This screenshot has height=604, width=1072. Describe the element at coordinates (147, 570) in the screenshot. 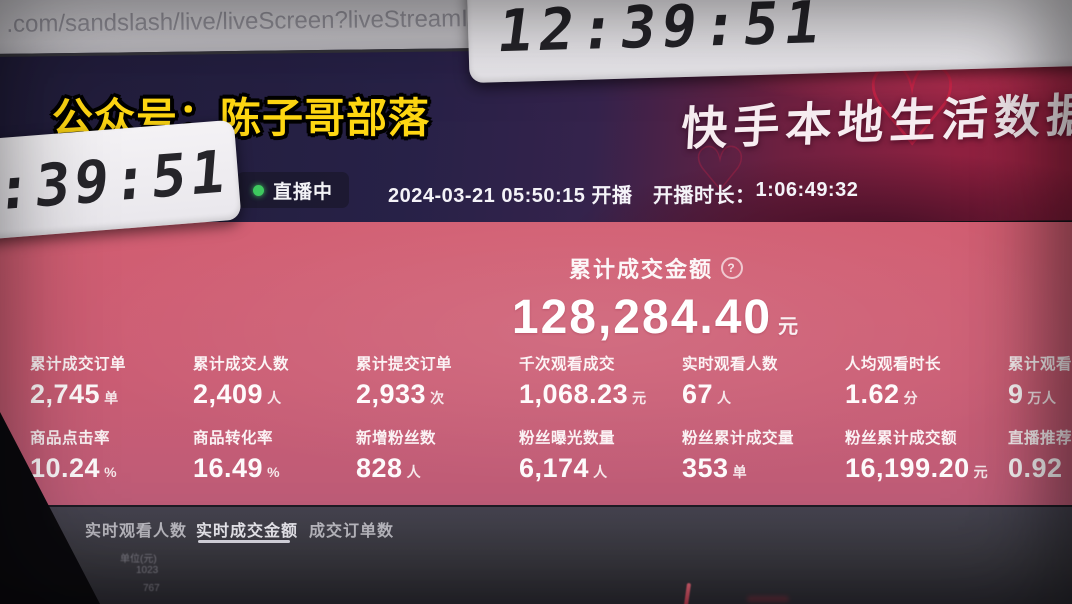

I see `chart-tick: 1023` at that location.